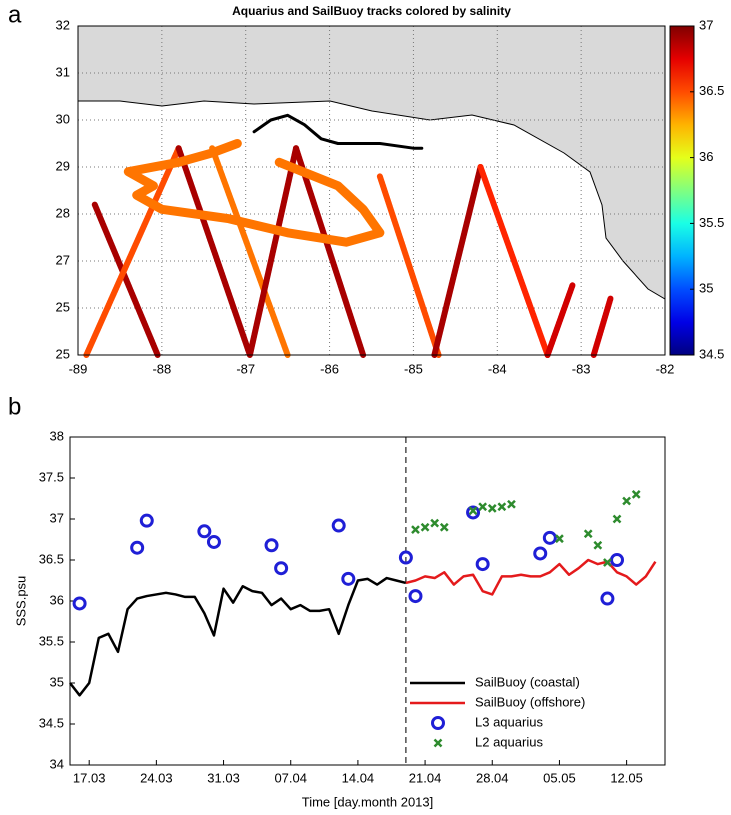 Image resolution: width=731 pixels, height=815 pixels. Describe the element at coordinates (711, 90) in the screenshot. I see `colorbar-tick-label: 36.5` at that location.